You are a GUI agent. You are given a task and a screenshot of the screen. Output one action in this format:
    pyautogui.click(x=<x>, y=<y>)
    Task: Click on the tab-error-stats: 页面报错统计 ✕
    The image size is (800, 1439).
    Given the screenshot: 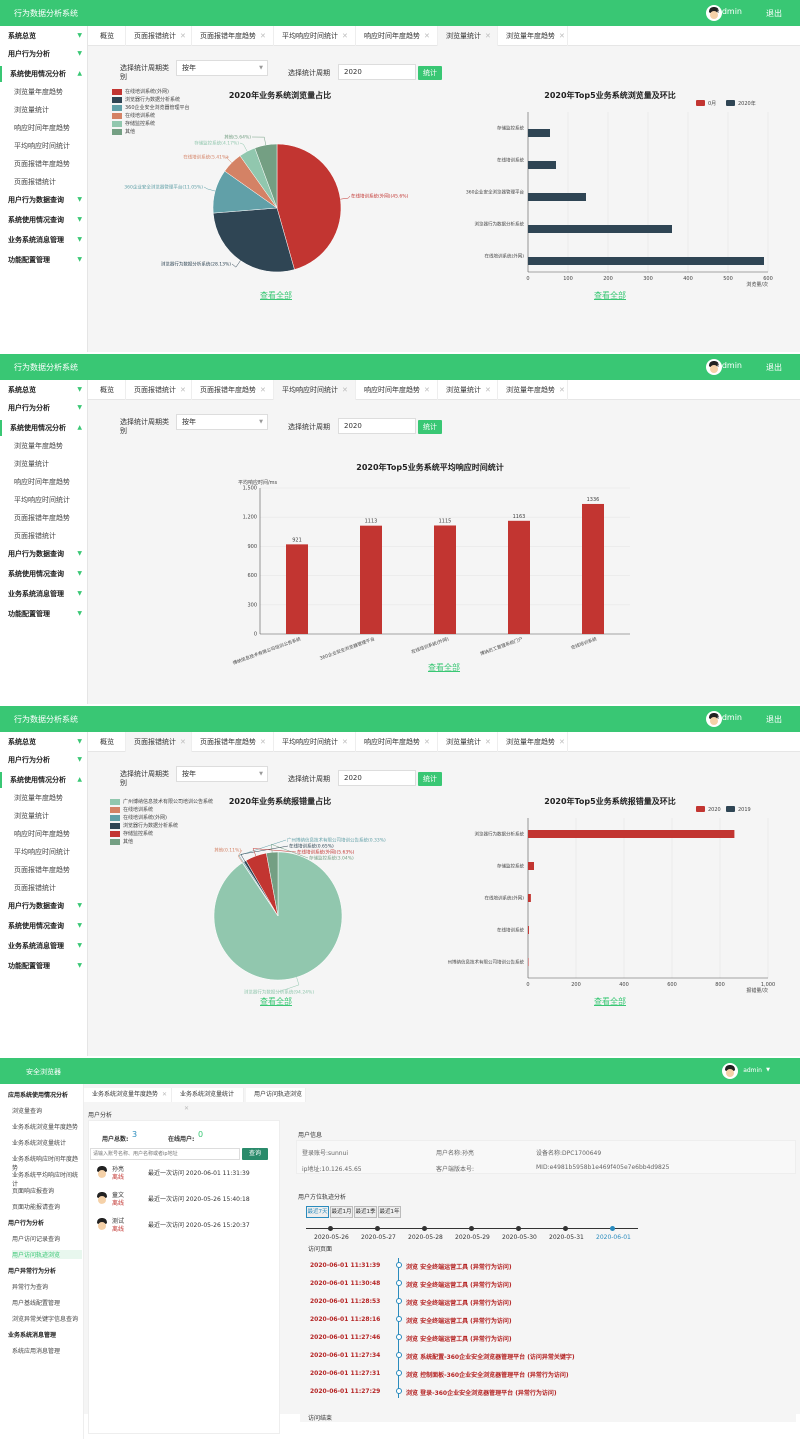 What is the action you would take?
    pyautogui.click(x=159, y=742)
    